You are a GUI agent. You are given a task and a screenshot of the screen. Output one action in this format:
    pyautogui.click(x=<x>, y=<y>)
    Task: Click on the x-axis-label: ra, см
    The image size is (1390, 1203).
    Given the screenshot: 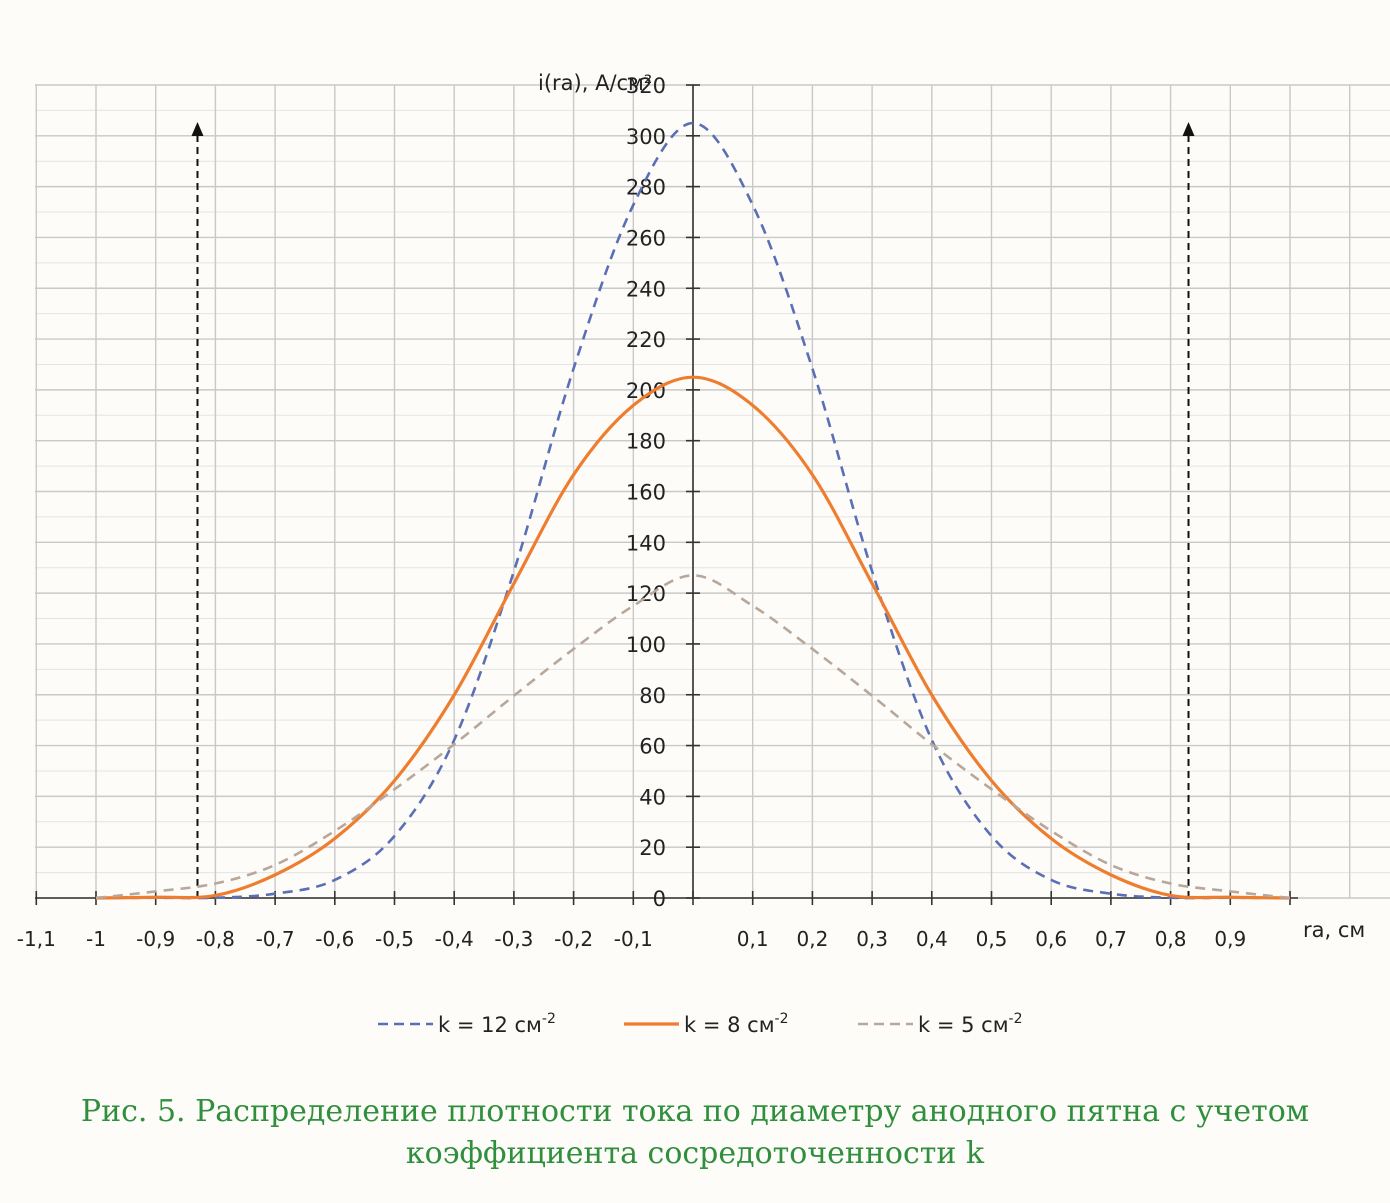 What is the action you would take?
    pyautogui.click(x=1334, y=930)
    